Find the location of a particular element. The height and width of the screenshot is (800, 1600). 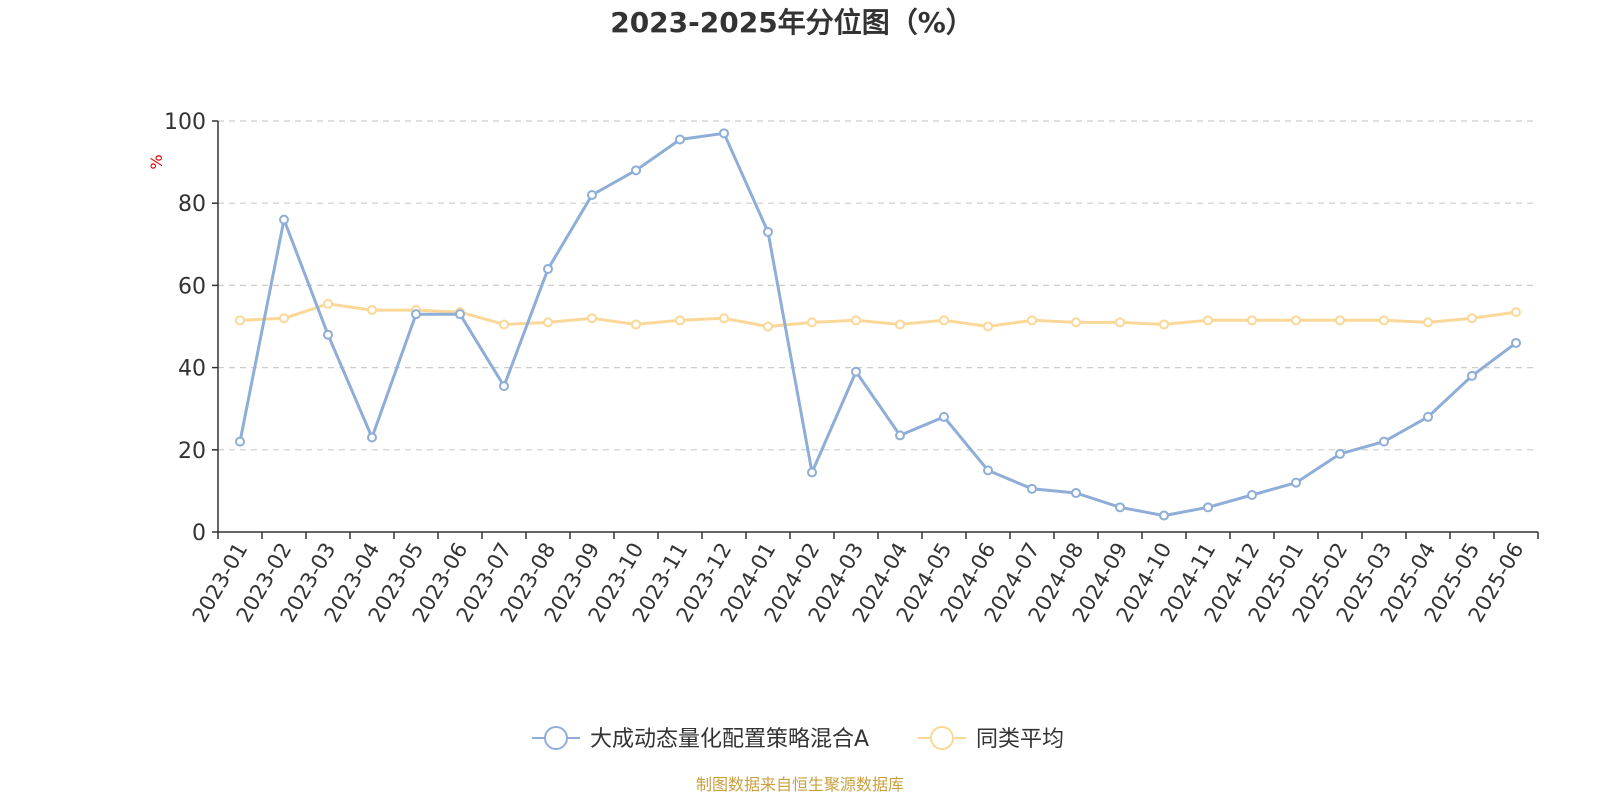

y-tick-label: 0 is located at coordinates (199, 533).